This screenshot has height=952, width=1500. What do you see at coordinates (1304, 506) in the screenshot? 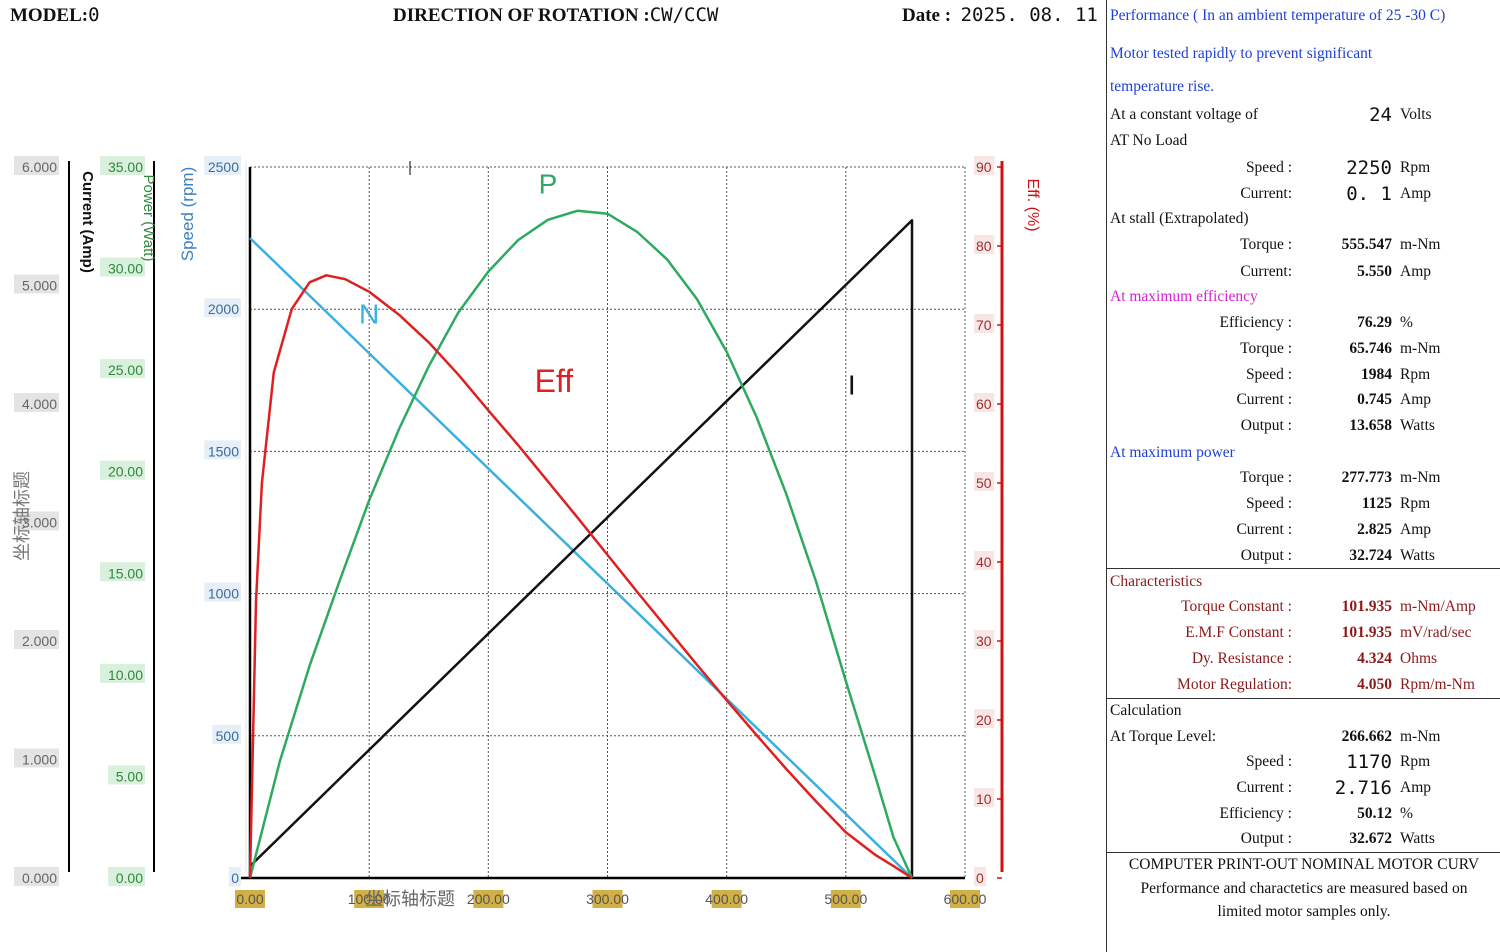
I see `max-power-row: Speed : 1125 Rpm` at bounding box center [1304, 506].